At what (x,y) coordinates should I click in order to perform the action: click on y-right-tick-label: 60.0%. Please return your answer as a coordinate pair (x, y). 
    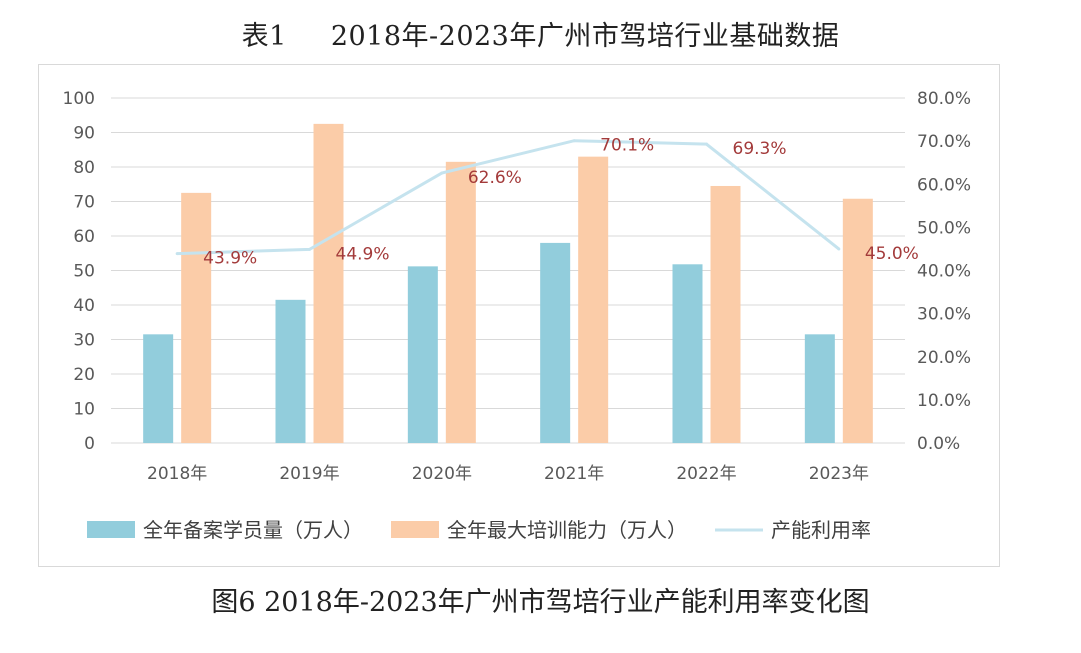
    Looking at the image, I should click on (944, 185).